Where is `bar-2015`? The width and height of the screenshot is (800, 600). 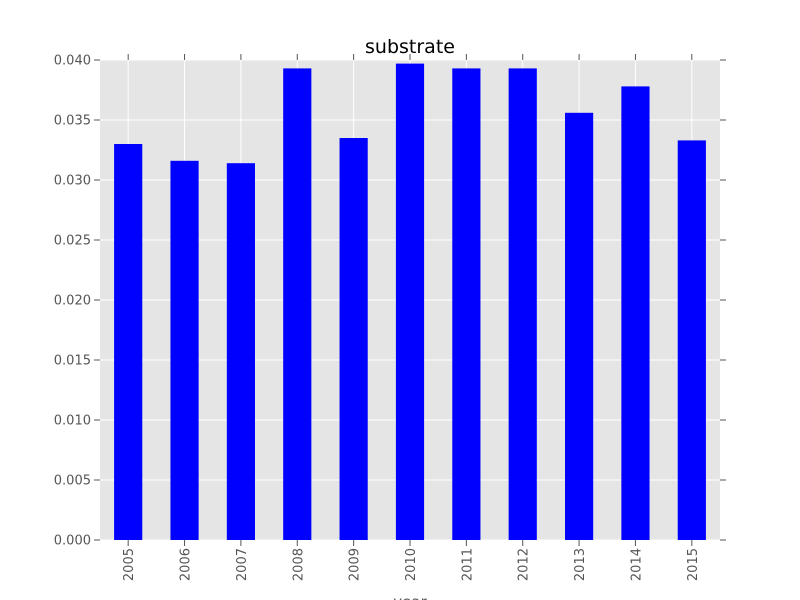
bar-2015 is located at coordinates (691, 340).